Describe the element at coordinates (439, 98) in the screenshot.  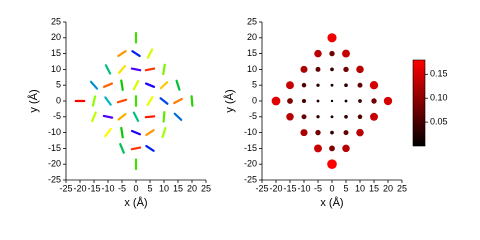
I see `colorbar-tick-label: 0.10` at that location.